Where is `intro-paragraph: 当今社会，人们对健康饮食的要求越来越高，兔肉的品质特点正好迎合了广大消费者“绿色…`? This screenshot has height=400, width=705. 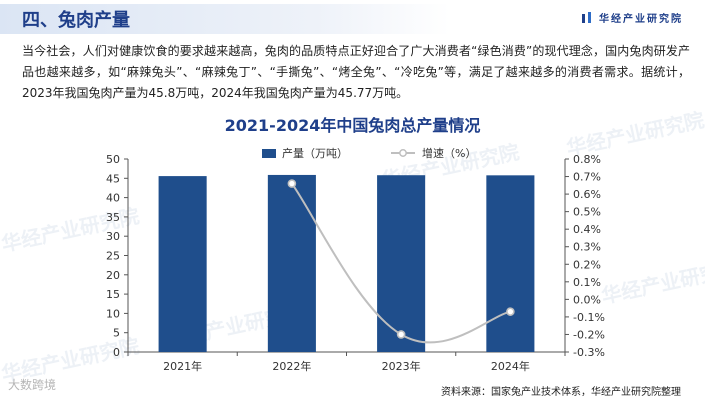 intro-paragraph: 当今社会，人们对健康饮食的要求越来越高，兔肉的品质特点正好迎合了广大消费者“绿色… is located at coordinates (356, 72).